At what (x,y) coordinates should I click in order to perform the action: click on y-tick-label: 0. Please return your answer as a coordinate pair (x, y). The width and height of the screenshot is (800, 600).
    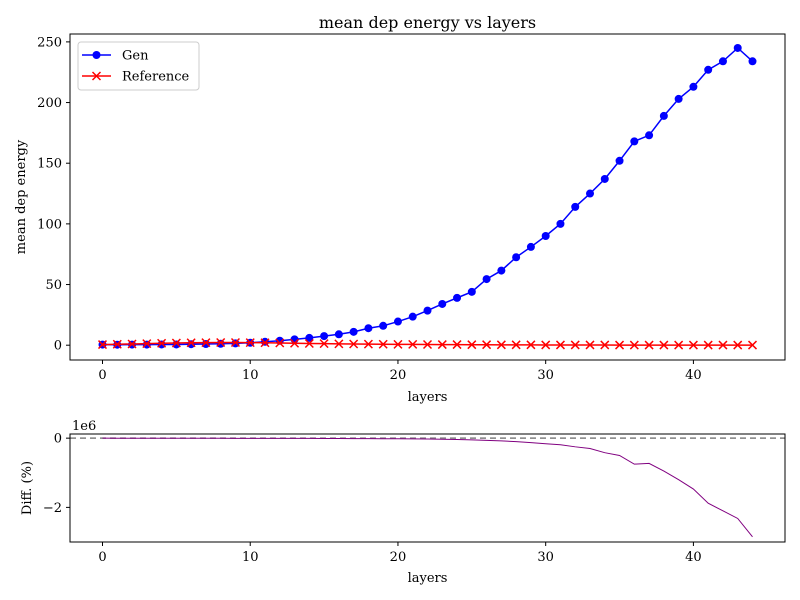
    Looking at the image, I should click on (58, 439).